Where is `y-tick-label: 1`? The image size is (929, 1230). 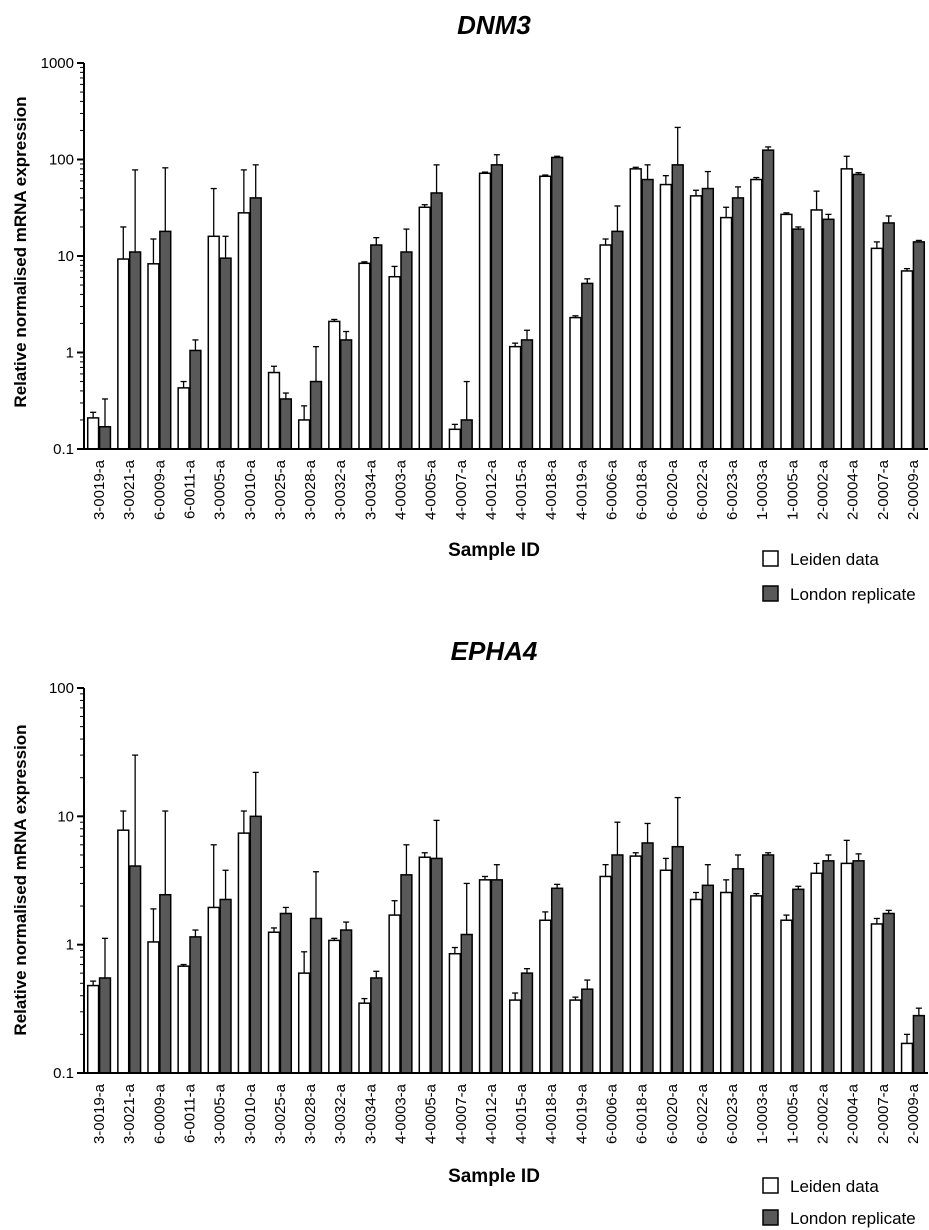 y-tick-label: 1 is located at coordinates (70, 945).